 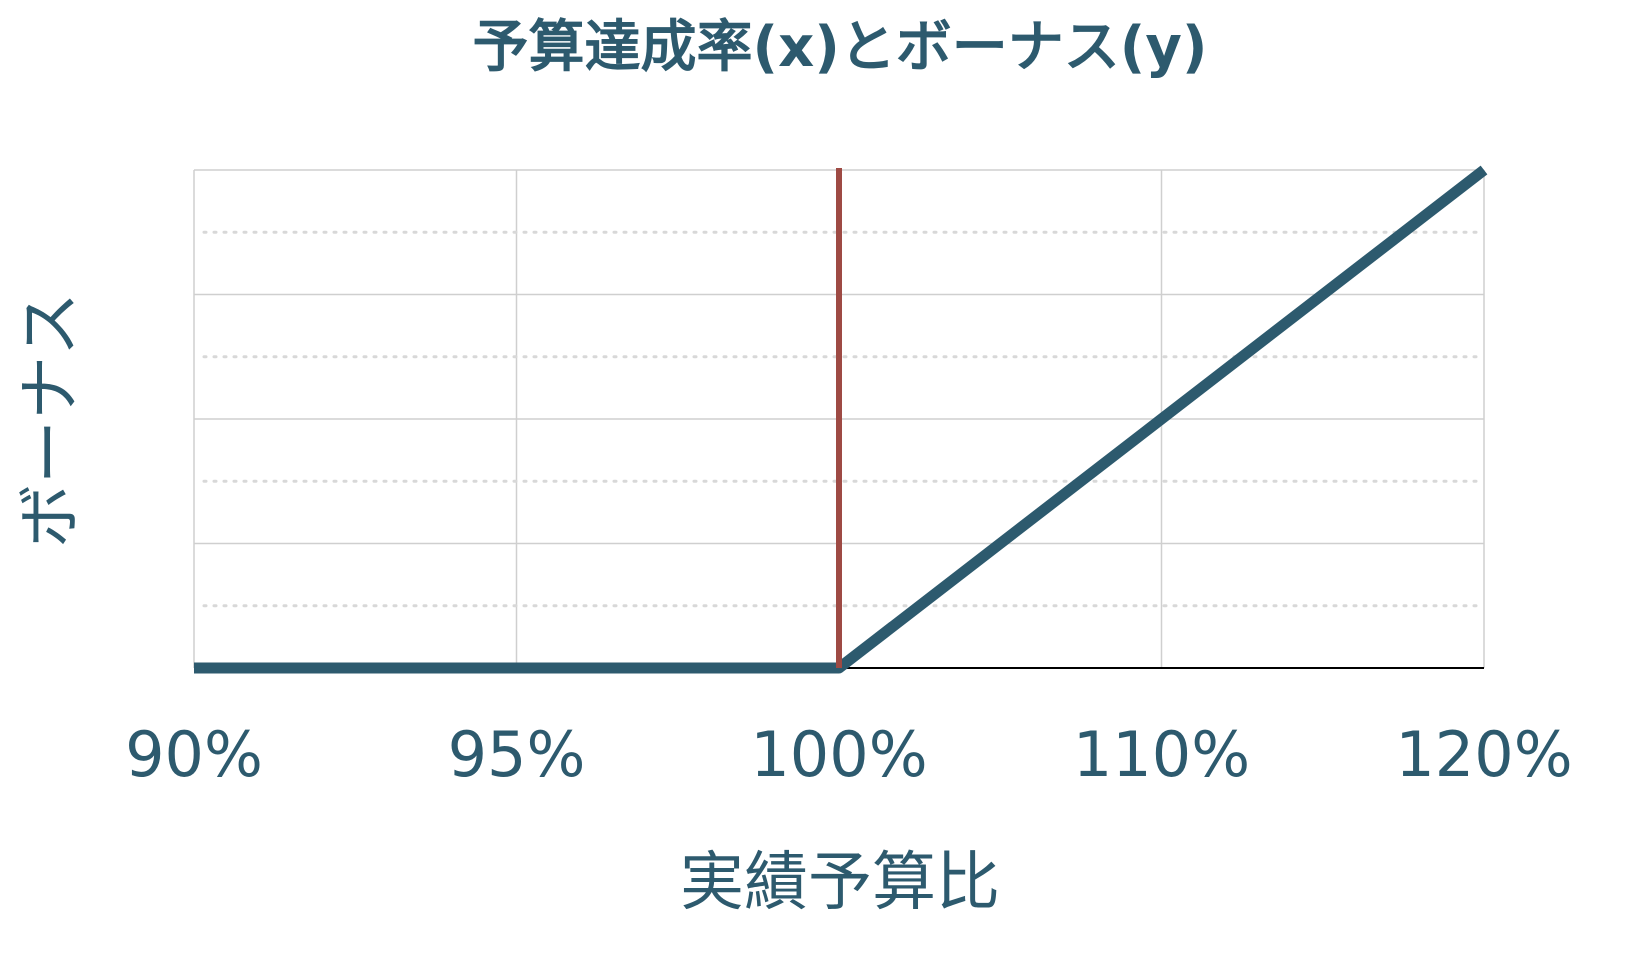 I want to click on x-tick-label: 120%, so click(x=1483, y=754).